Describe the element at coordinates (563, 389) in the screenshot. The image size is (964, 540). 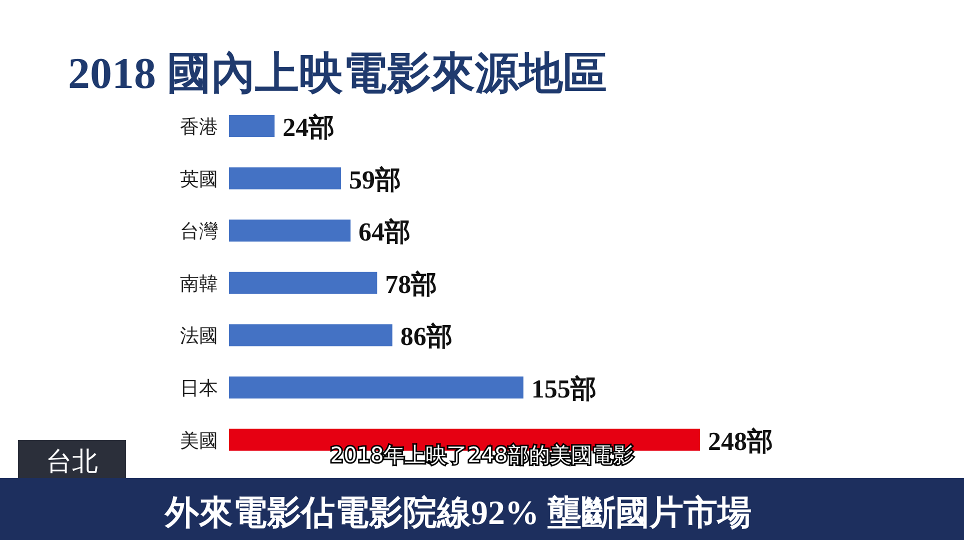
I see `data-label: 155部` at that location.